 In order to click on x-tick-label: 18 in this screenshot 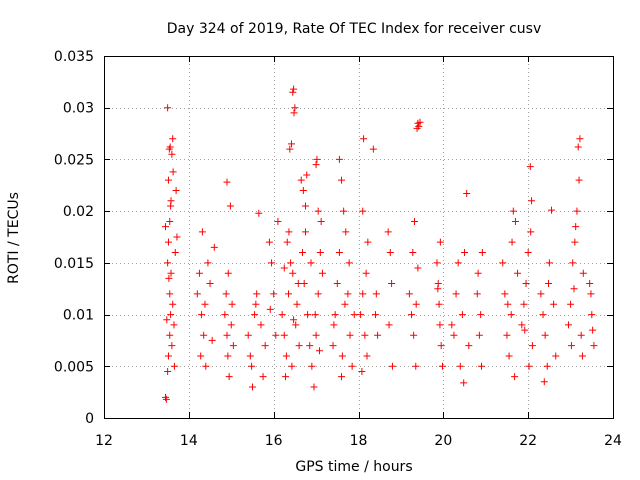, I will do `click(359, 441)`.